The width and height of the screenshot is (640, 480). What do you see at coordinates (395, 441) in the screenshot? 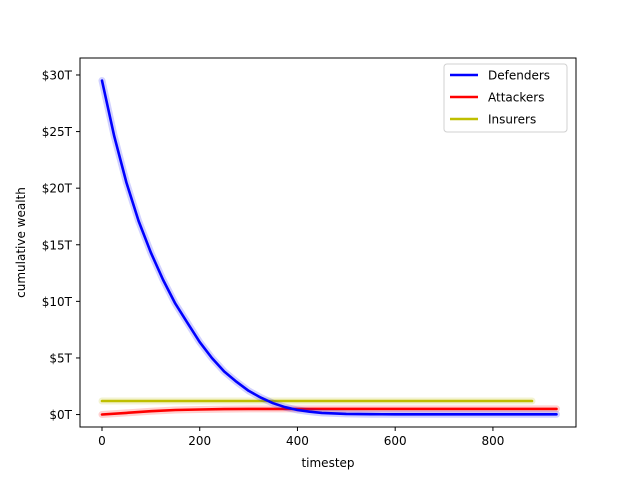
I see `x-tick-label: 600` at bounding box center [395, 441].